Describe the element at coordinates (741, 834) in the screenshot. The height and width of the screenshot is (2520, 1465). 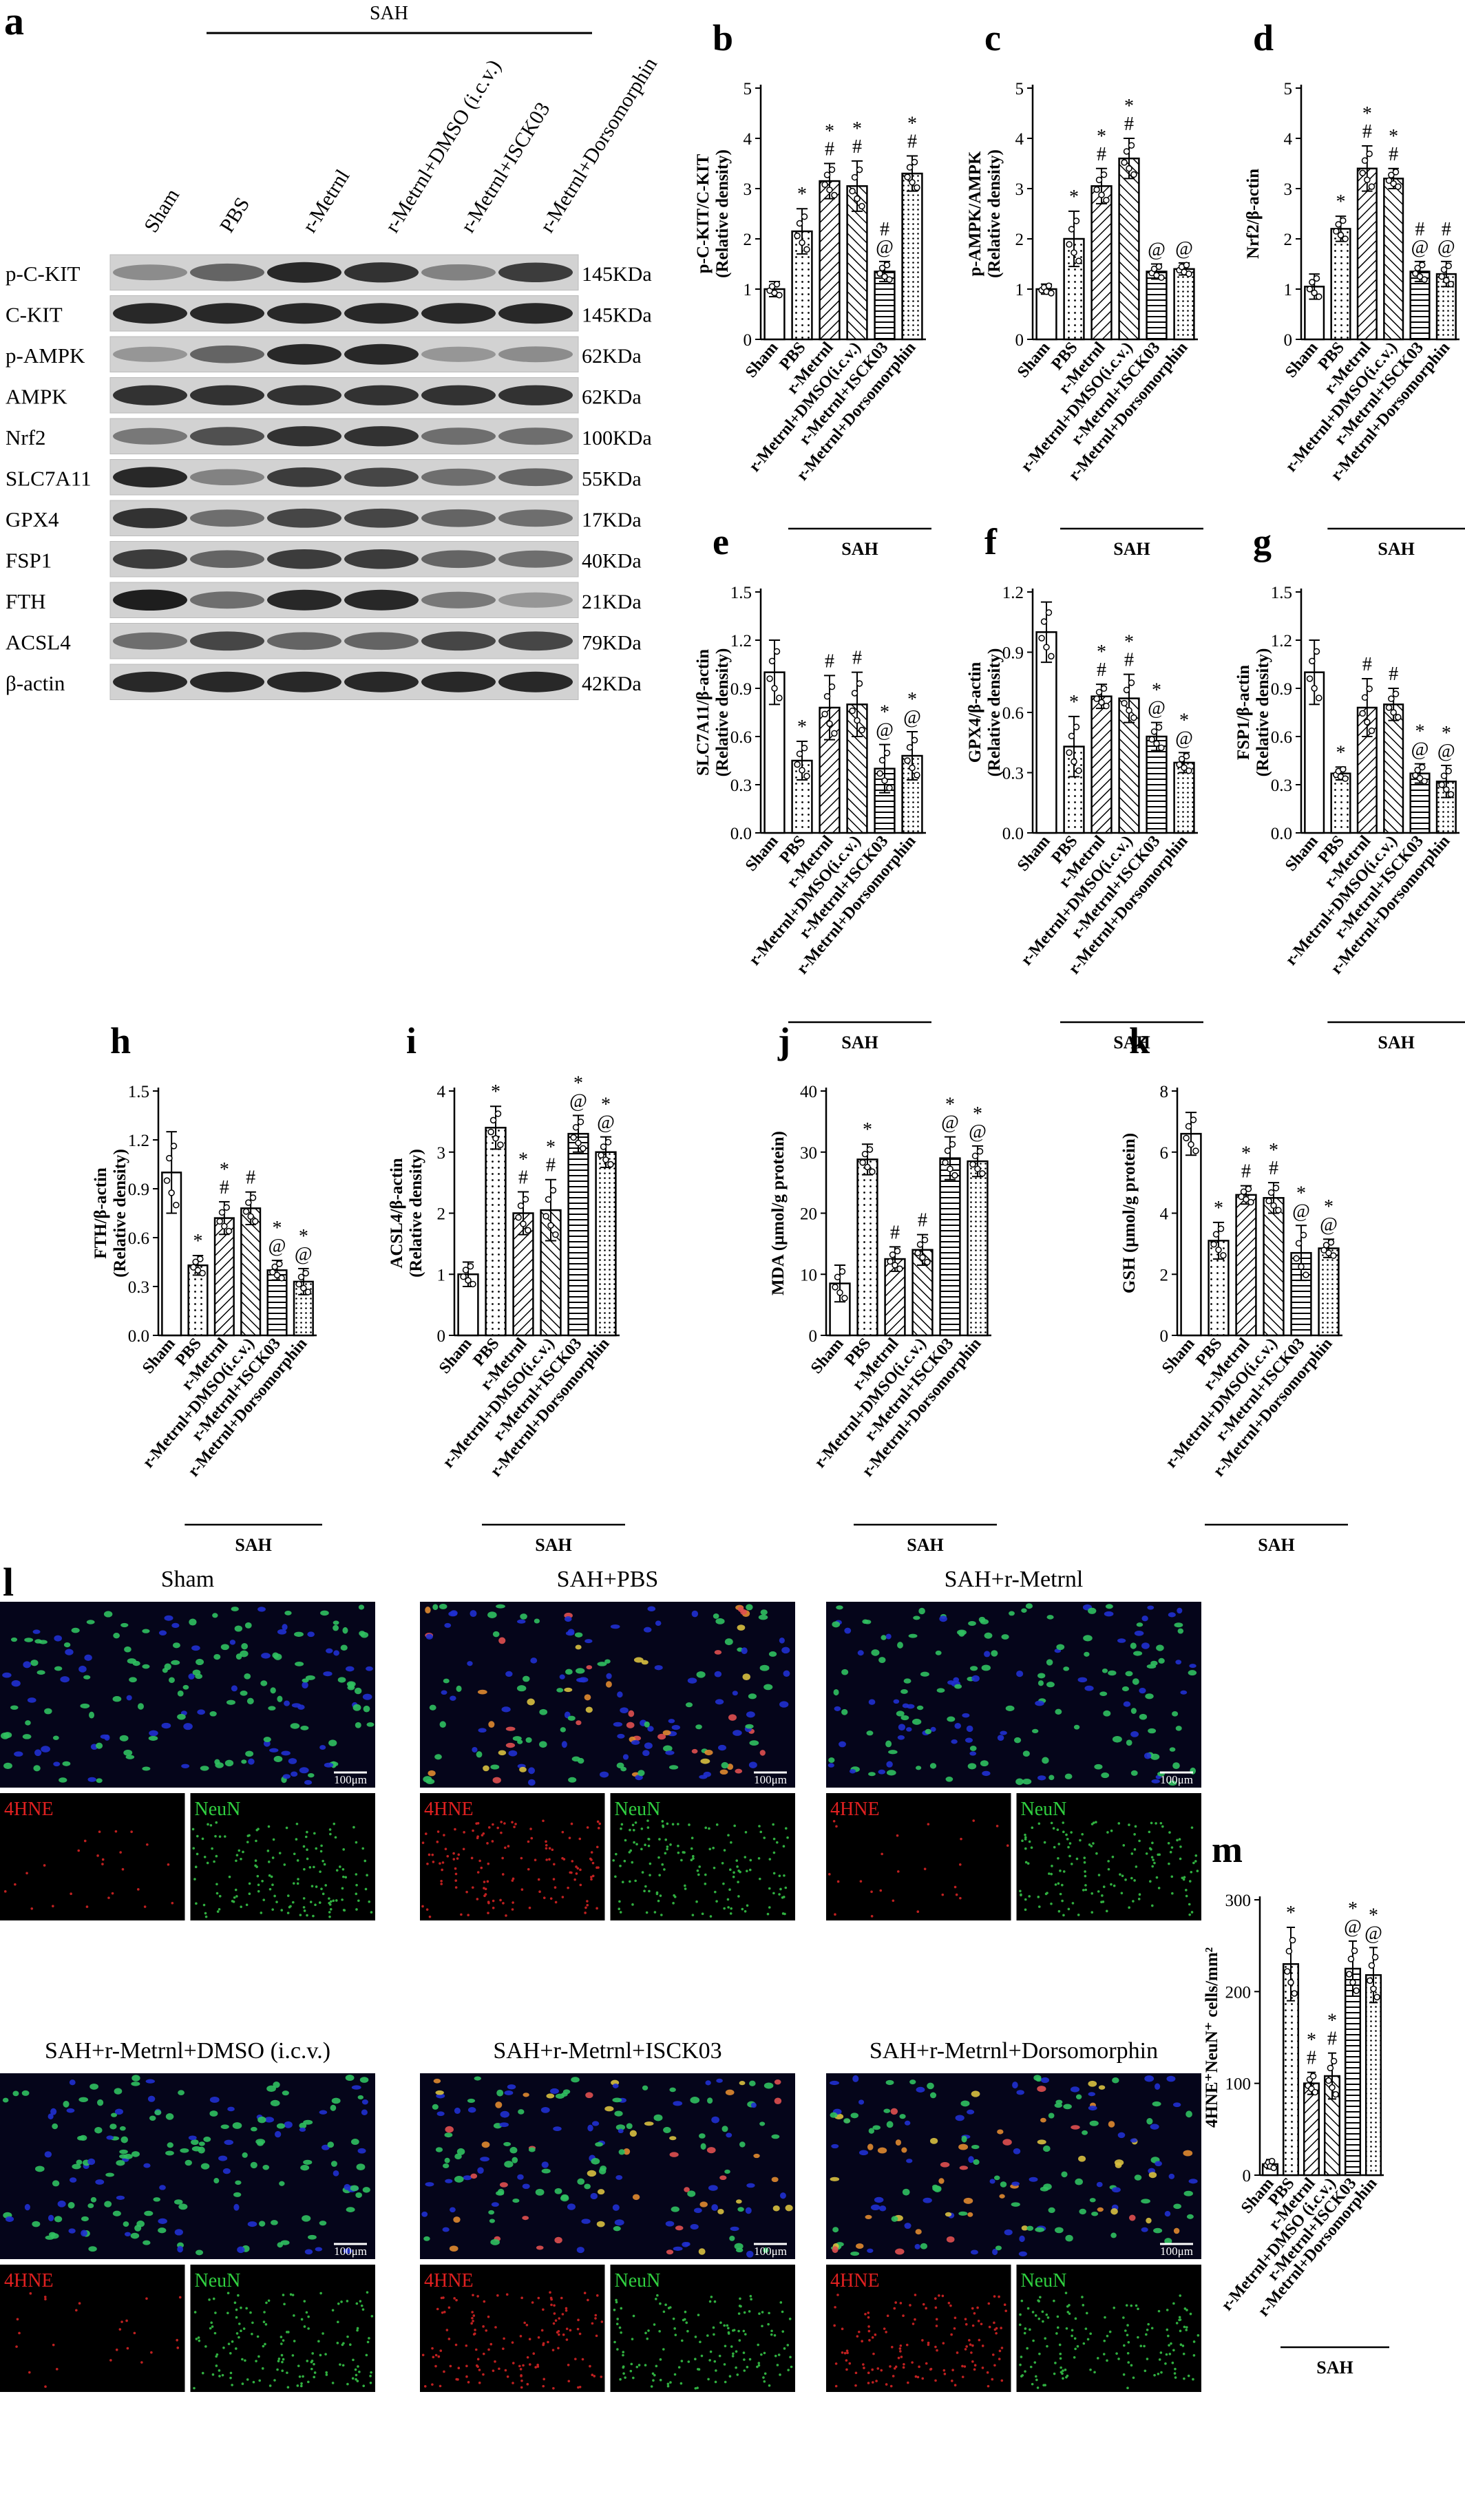
I see `y-tick-label: 0.0` at that location.